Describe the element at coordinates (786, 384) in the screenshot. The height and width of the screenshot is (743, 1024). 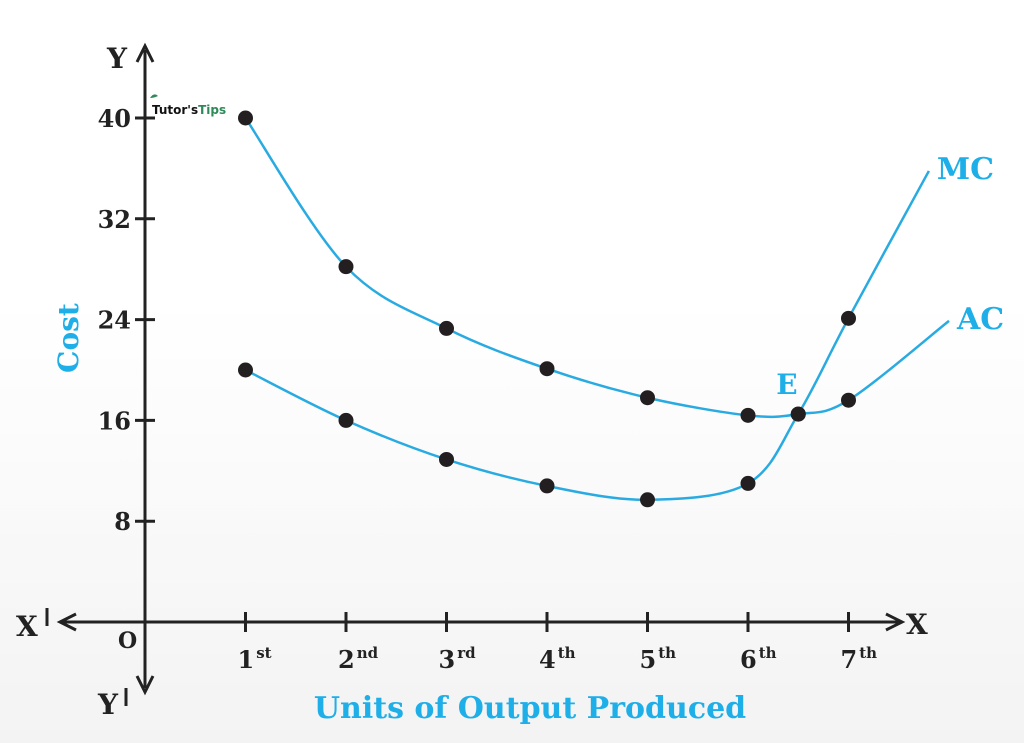
I see `equilibrium-label: E` at that location.